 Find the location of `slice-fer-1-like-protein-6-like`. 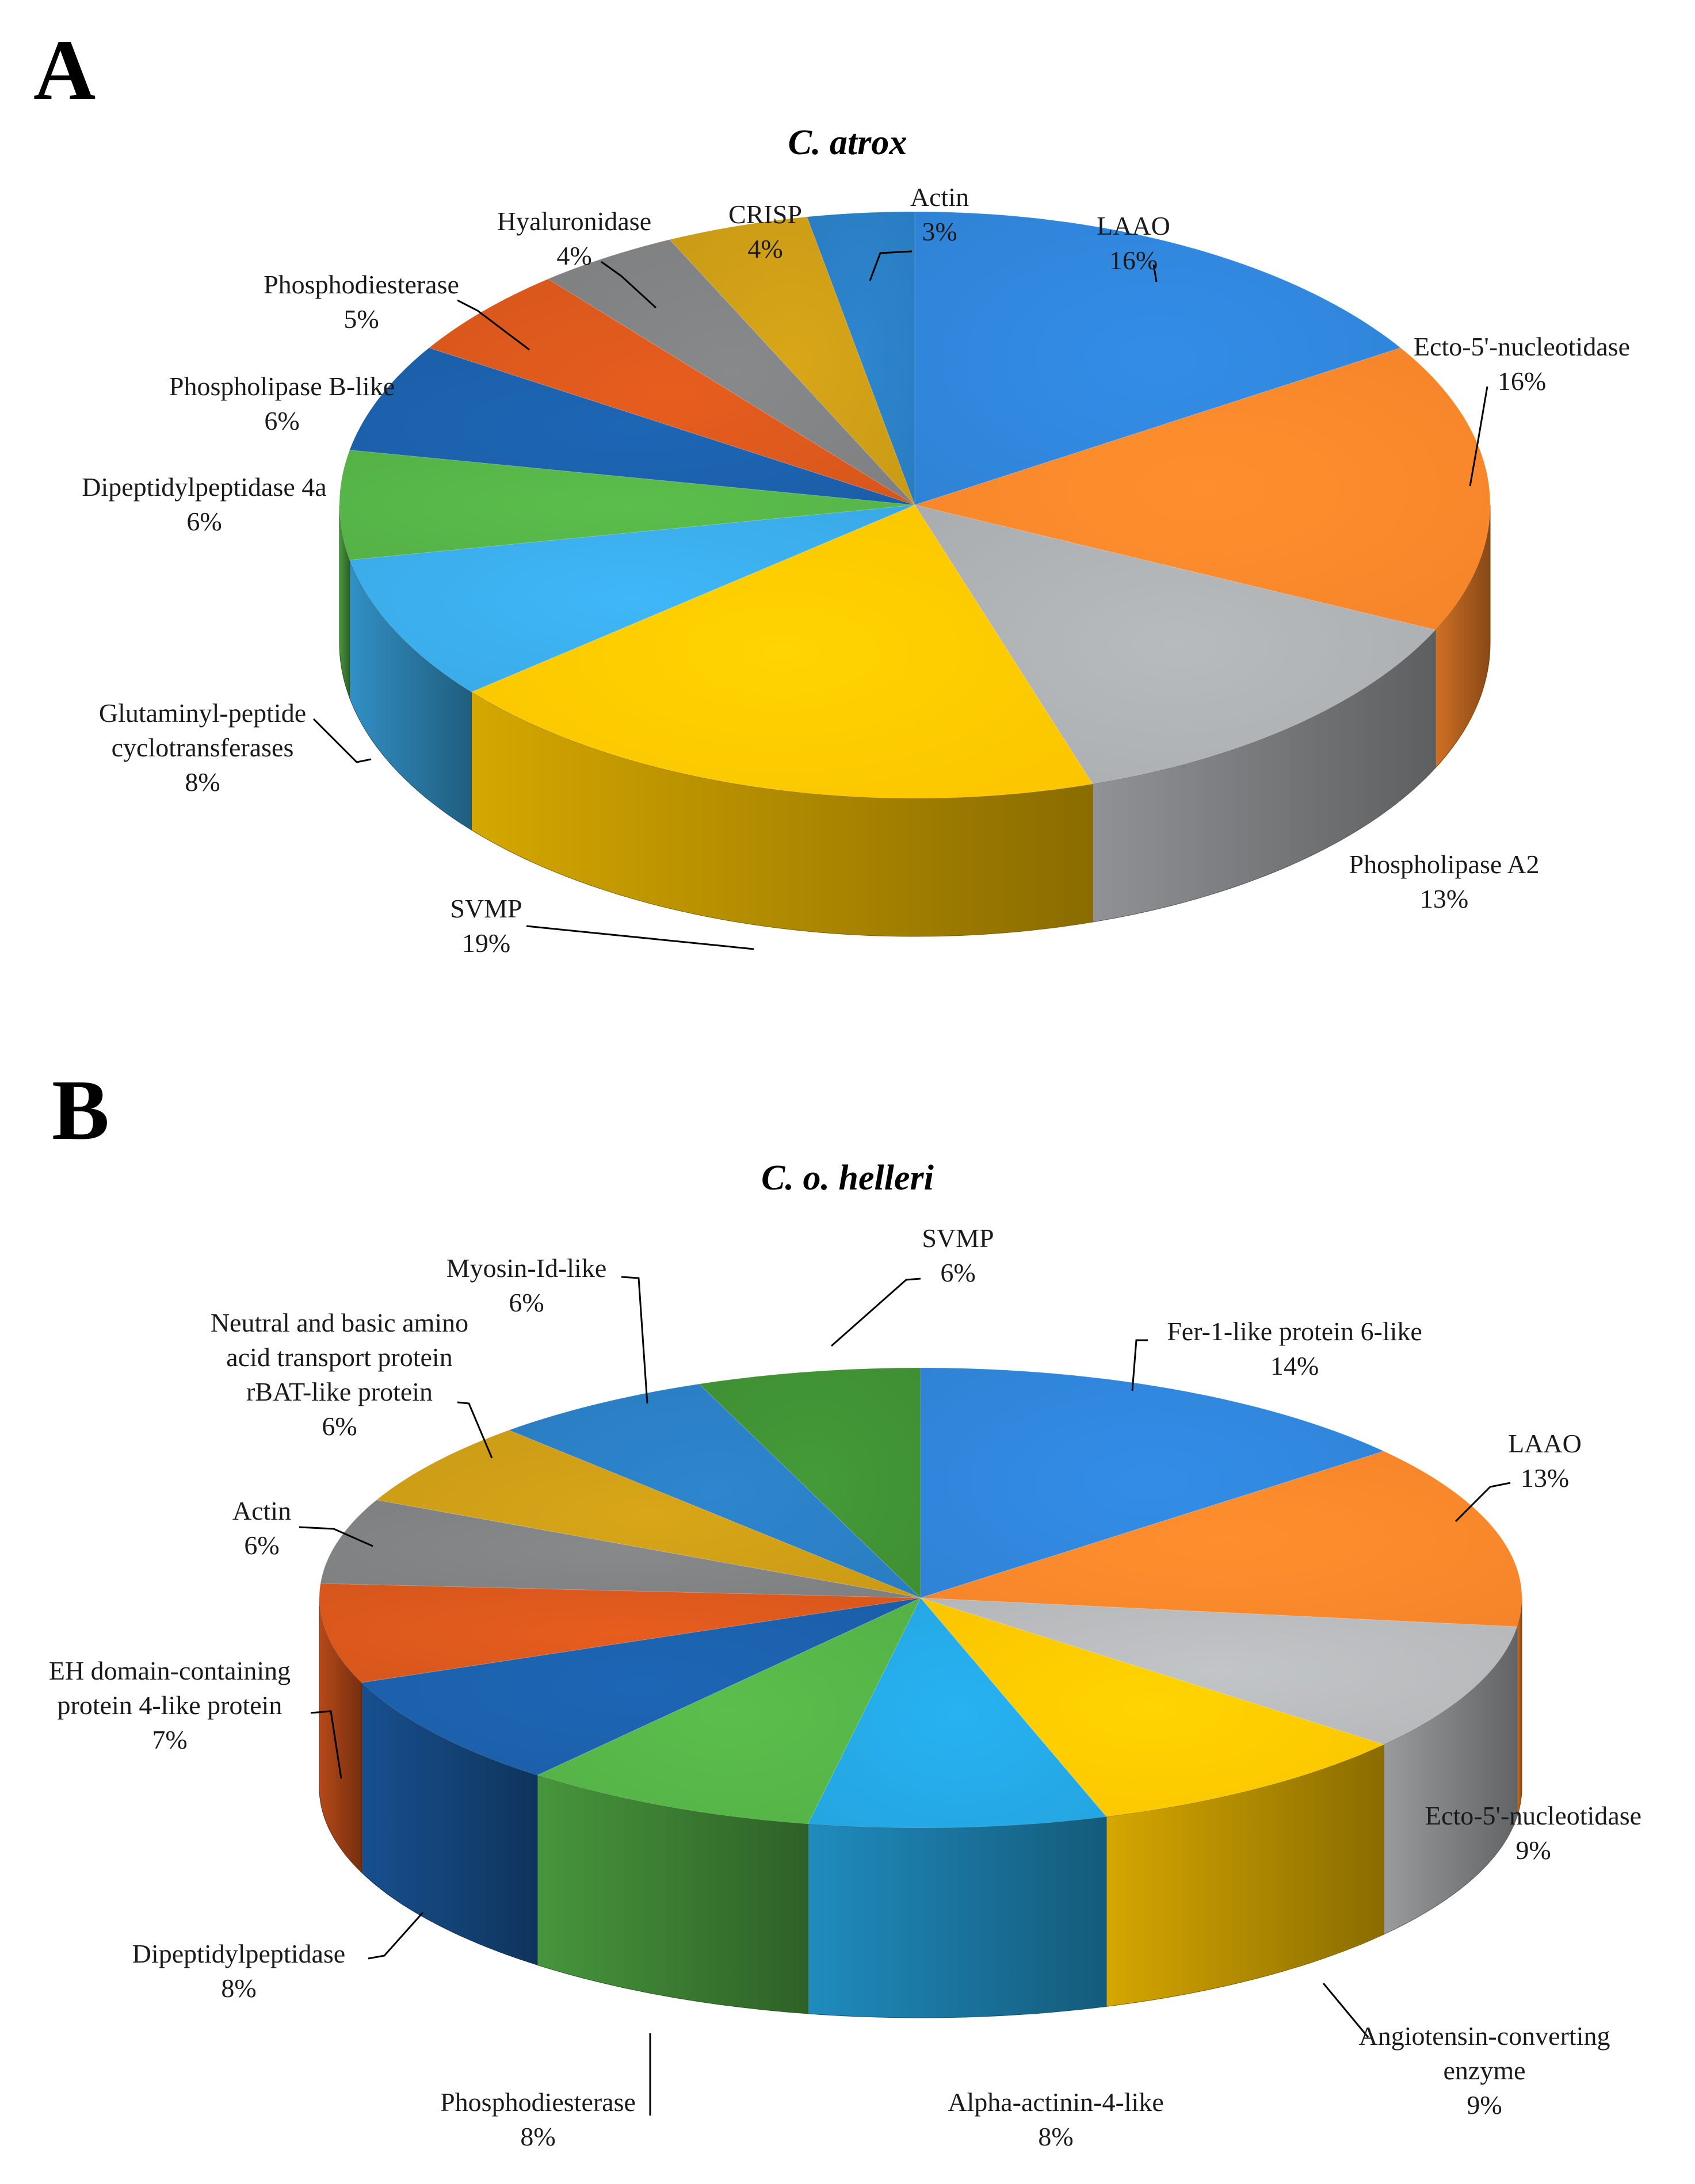

slice-fer-1-like-protein-6-like is located at coordinates (1152, 1482).